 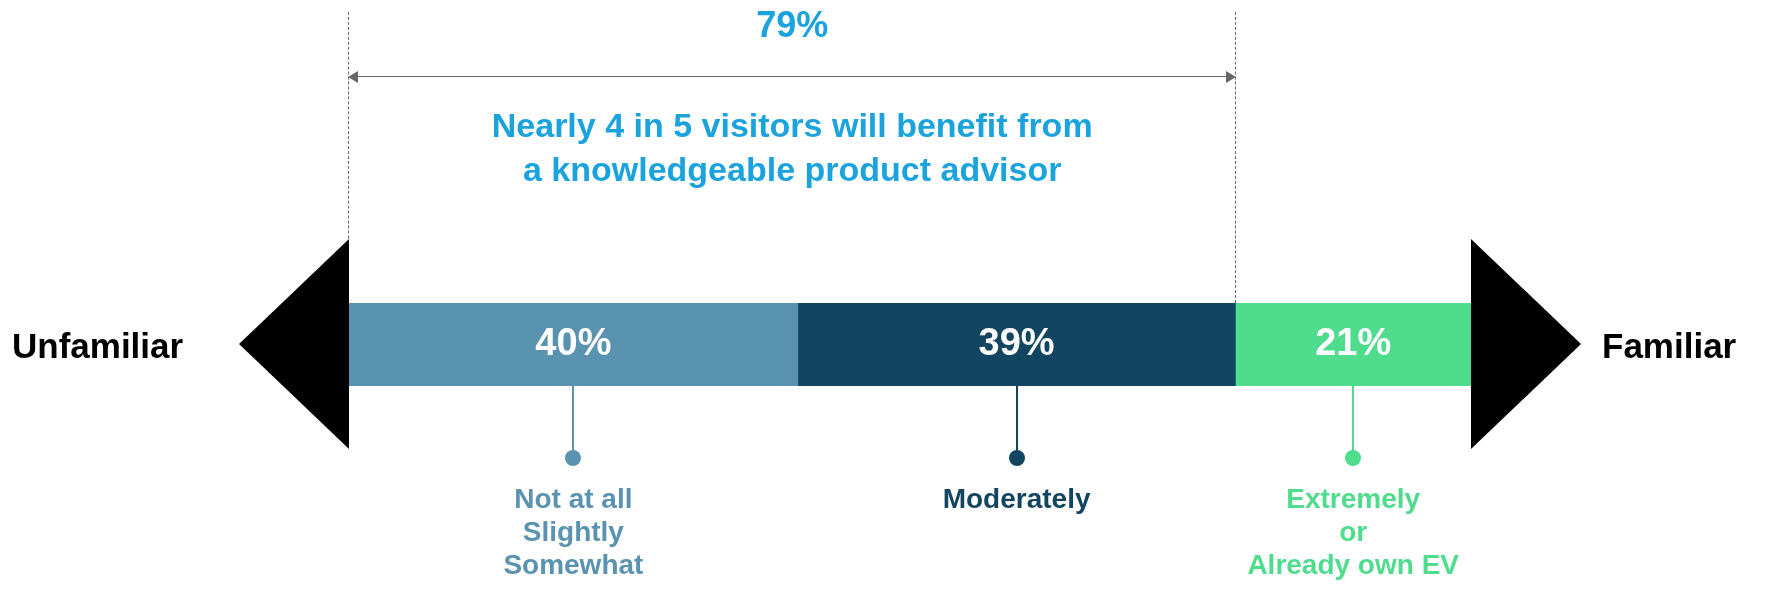 What do you see at coordinates (1669, 346) in the screenshot?
I see `text: Familiar` at bounding box center [1669, 346].